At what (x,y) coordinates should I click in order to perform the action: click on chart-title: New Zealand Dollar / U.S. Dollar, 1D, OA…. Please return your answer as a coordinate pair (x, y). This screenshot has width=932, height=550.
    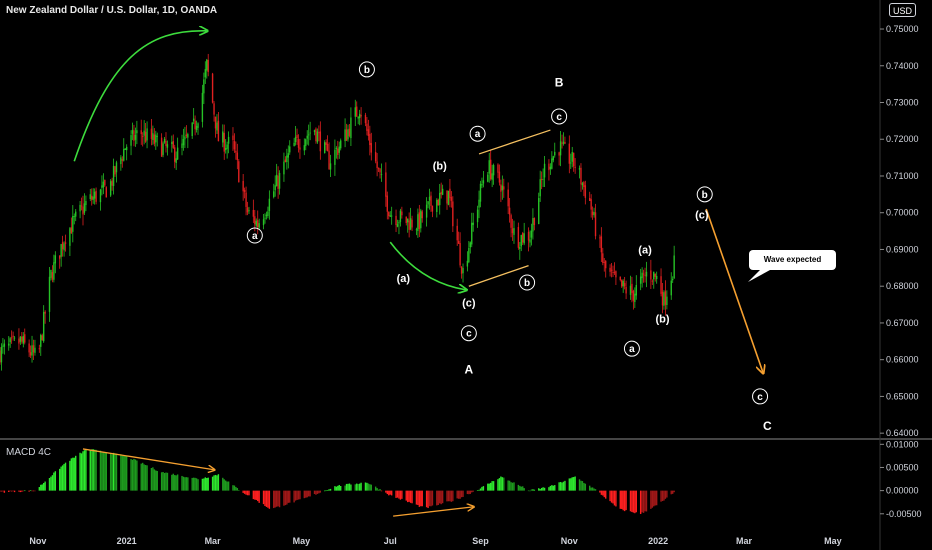
    Looking at the image, I should click on (112, 10).